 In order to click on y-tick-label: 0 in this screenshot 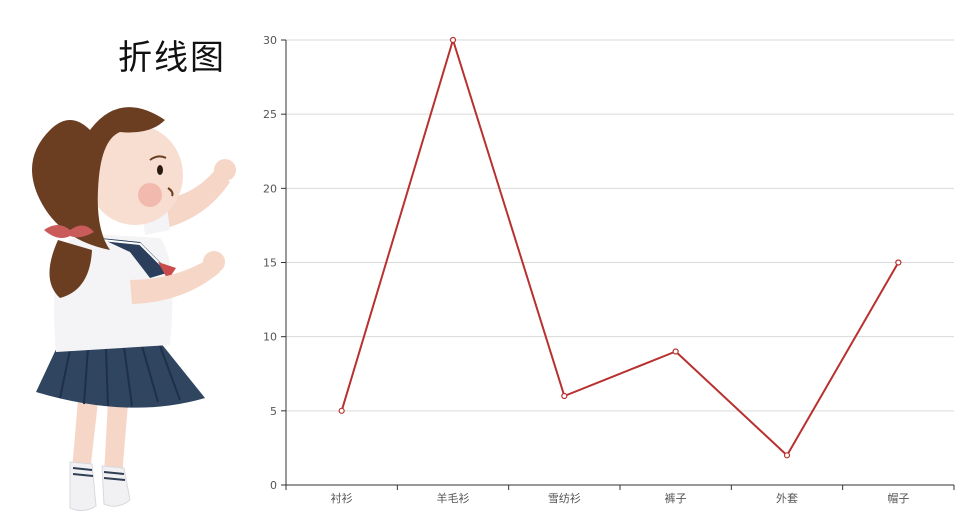, I will do `click(273, 485)`.